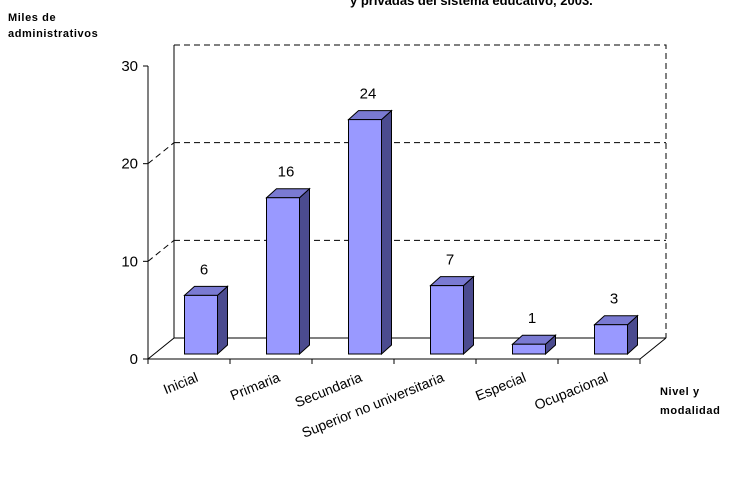 This screenshot has width=729, height=484. What do you see at coordinates (368, 94) in the screenshot?
I see `data-label-2: 24` at bounding box center [368, 94].